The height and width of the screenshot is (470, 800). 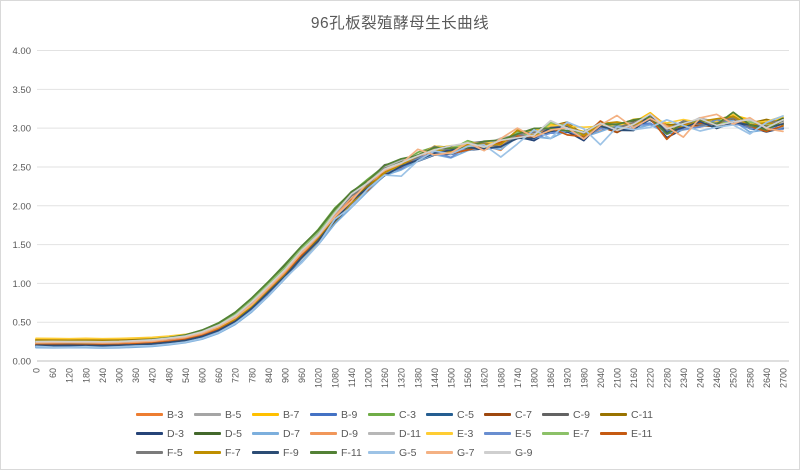 I want to click on legend-item-C-3: C-3, so click(x=397, y=415).